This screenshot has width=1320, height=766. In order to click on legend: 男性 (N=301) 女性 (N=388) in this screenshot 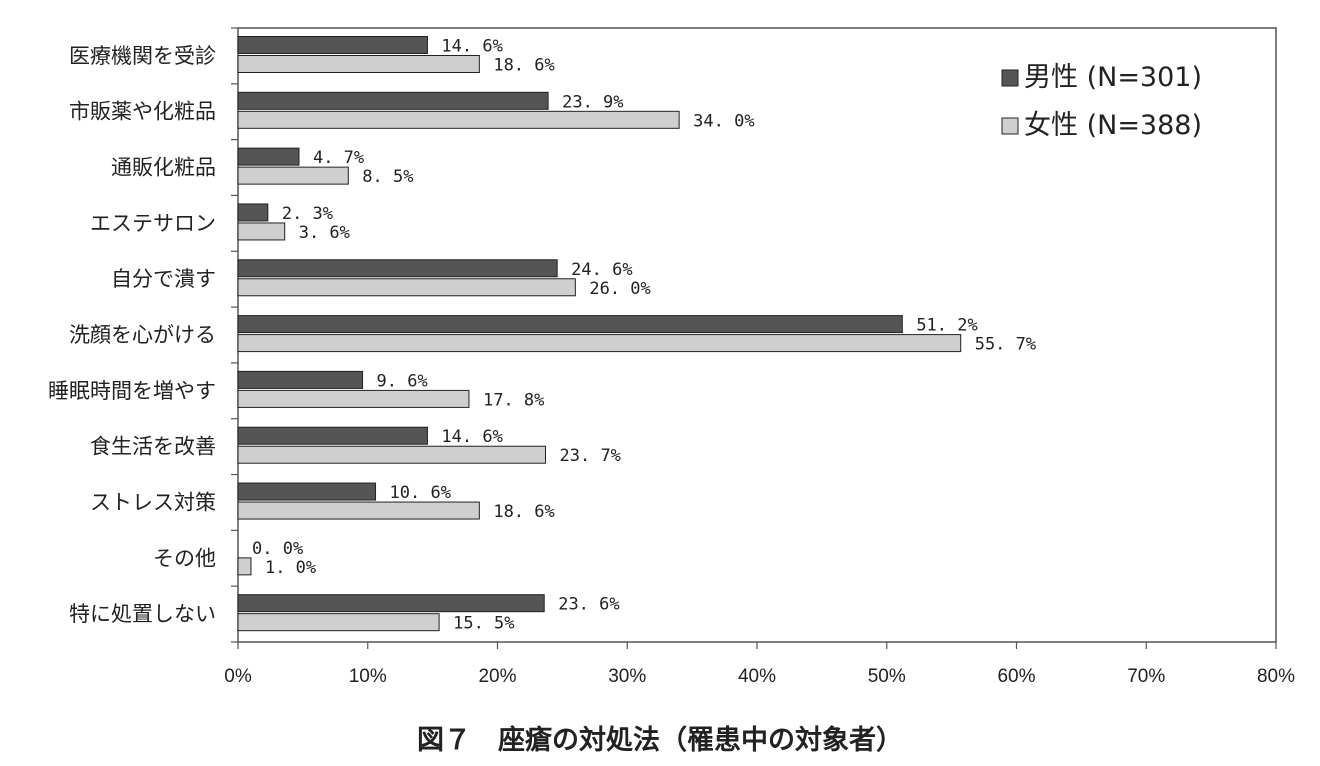, I will do `click(1101, 101)`.